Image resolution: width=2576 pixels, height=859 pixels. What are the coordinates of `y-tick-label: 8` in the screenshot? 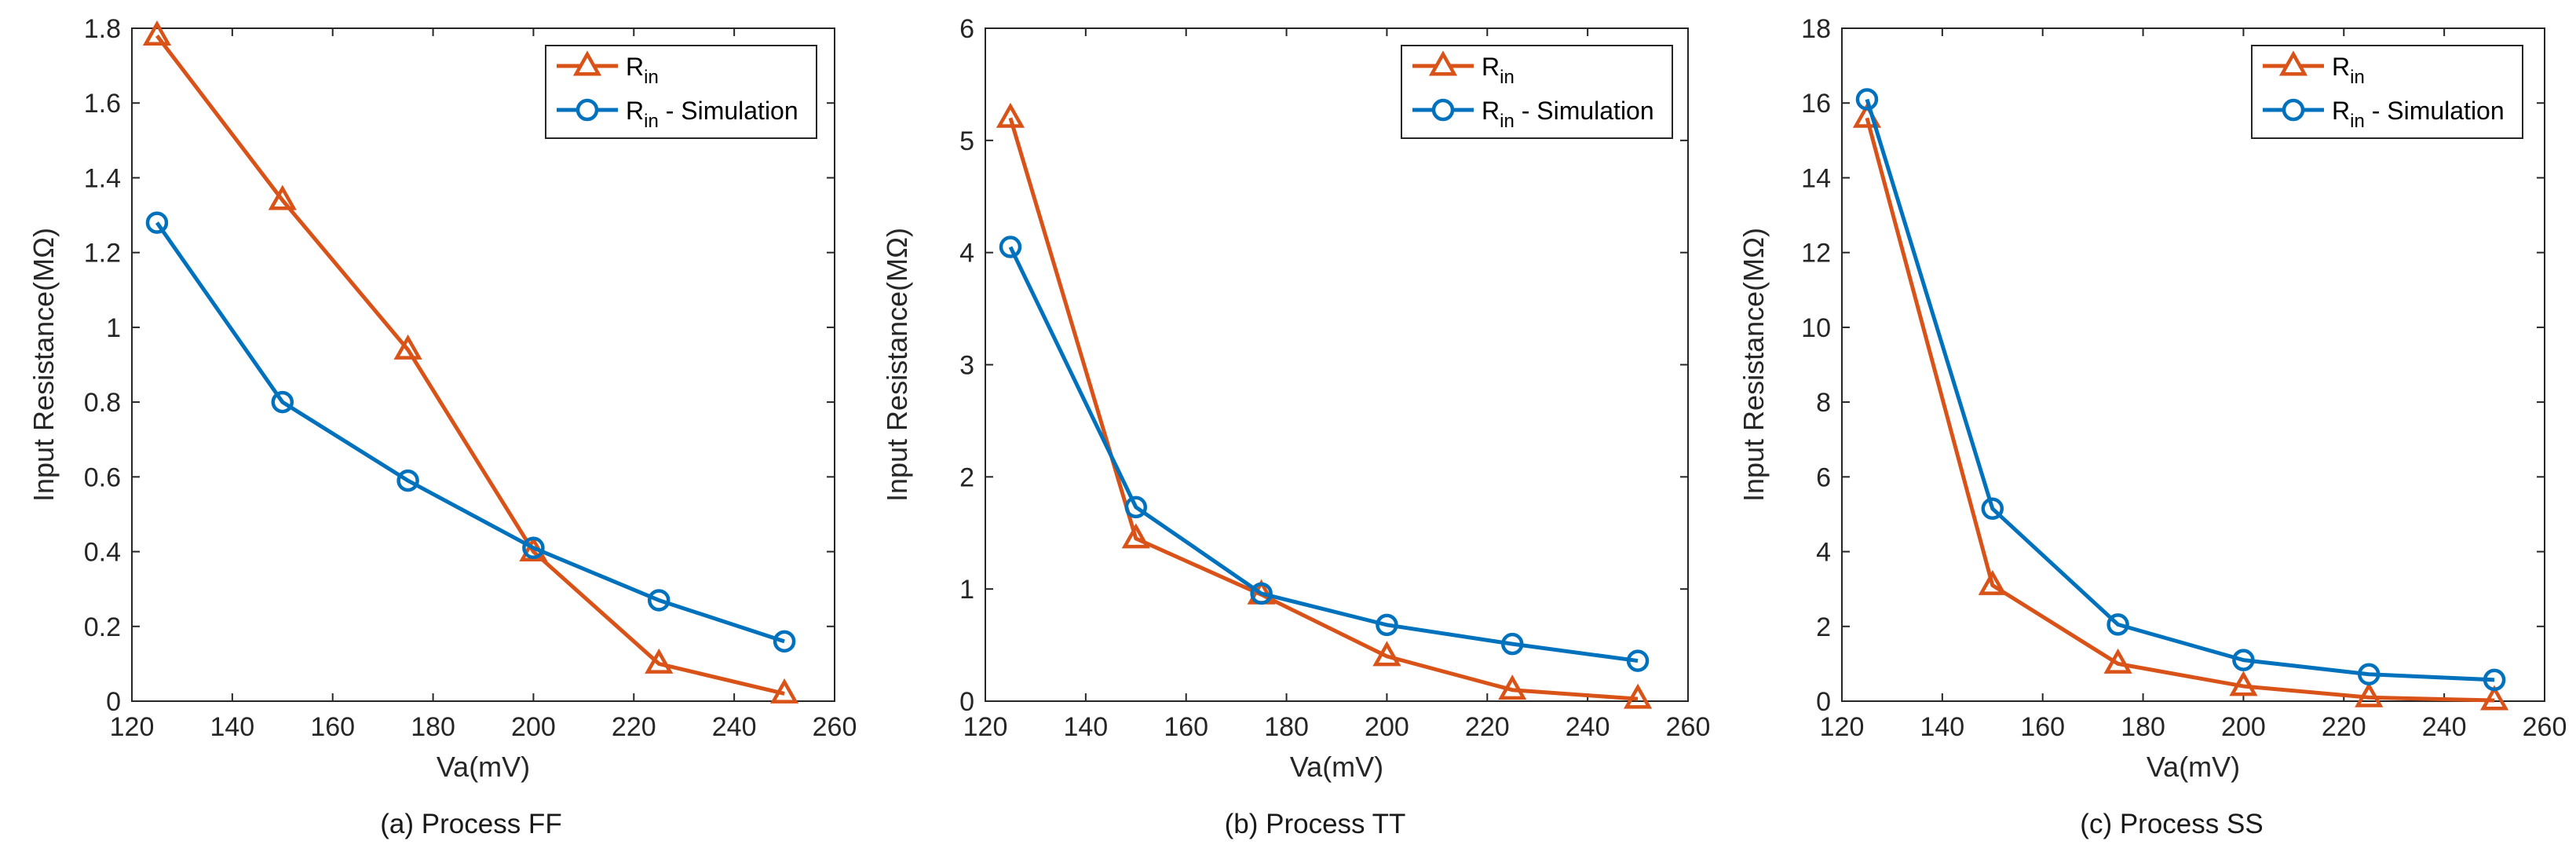 It's located at (1823, 403).